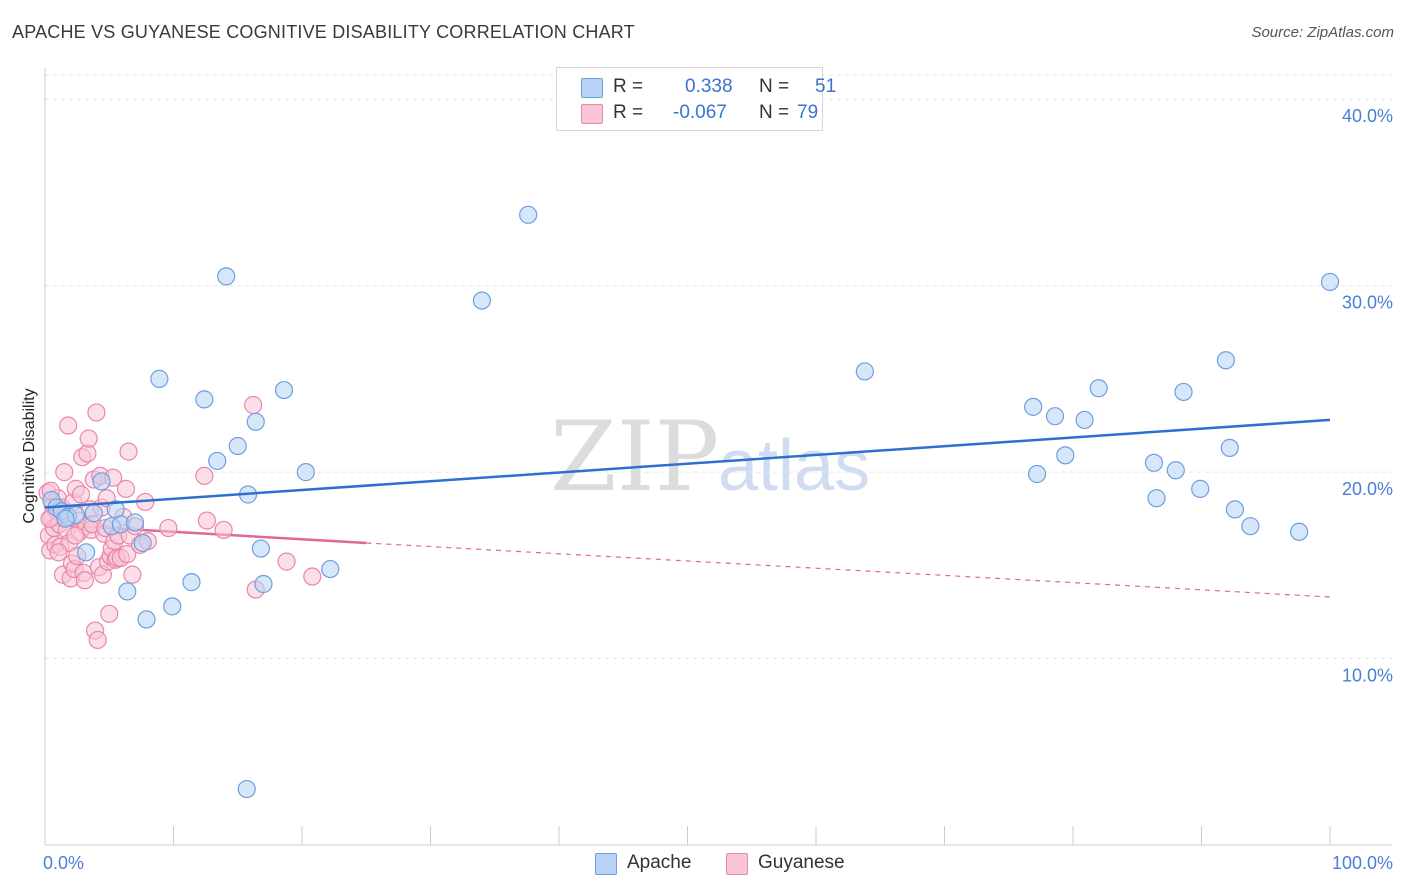 The image size is (1406, 892). What do you see at coordinates (1367, 395) in the screenshot?
I see `y-tick-labels: 10.0% 20.0% 30.0% 40.0%` at bounding box center [1367, 395].